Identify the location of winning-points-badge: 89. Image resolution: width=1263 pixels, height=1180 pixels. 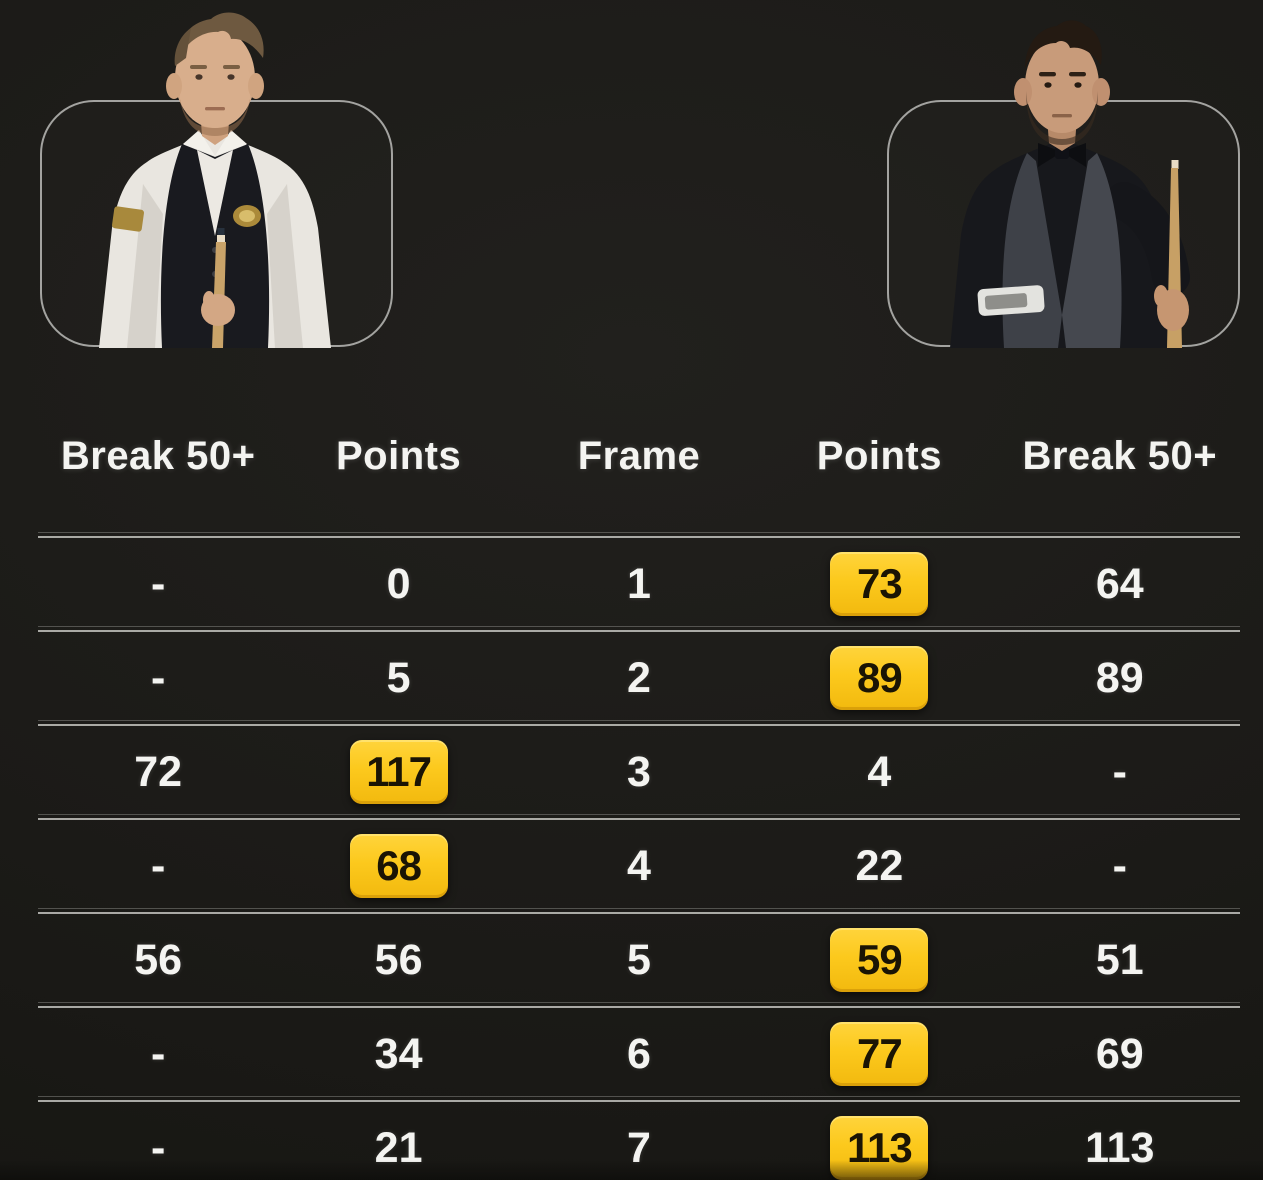
(879, 678).